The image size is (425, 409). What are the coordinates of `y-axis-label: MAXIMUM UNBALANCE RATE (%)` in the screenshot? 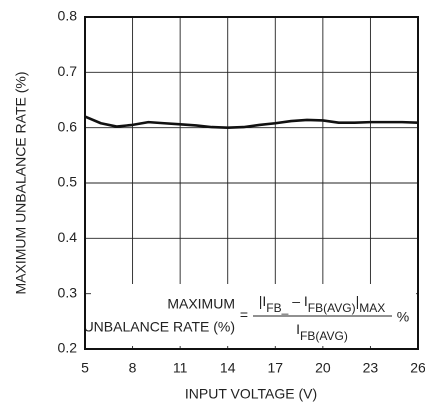 It's located at (21, 183).